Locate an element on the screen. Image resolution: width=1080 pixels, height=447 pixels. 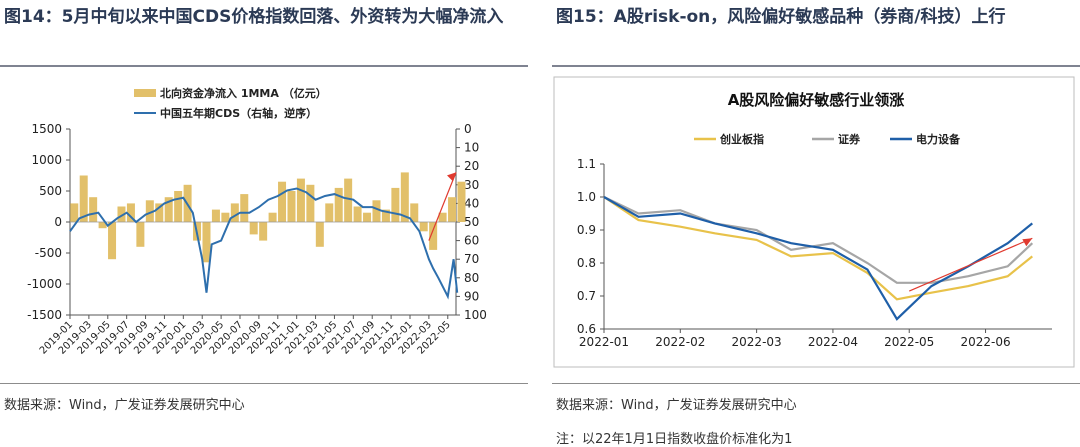
y-tick-label: 0 is located at coordinates (58, 222).